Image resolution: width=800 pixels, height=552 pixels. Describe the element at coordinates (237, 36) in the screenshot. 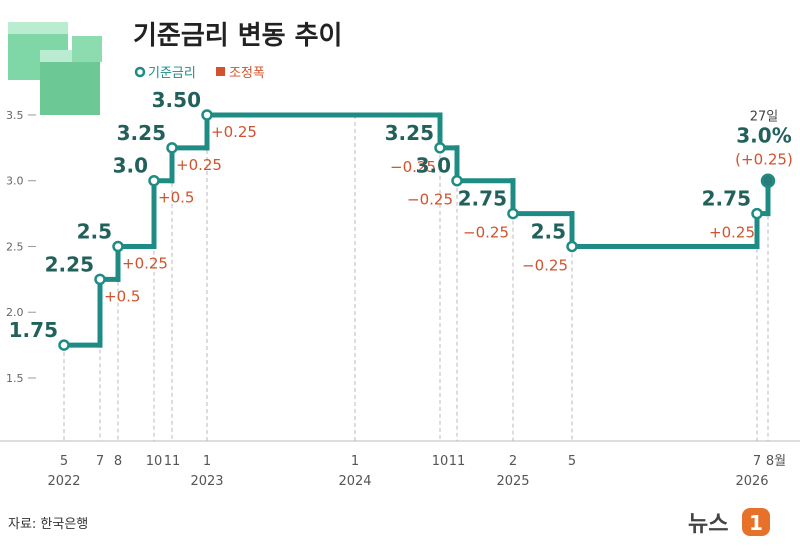

I see `chart-title: 기준금리 변동 추이` at that location.